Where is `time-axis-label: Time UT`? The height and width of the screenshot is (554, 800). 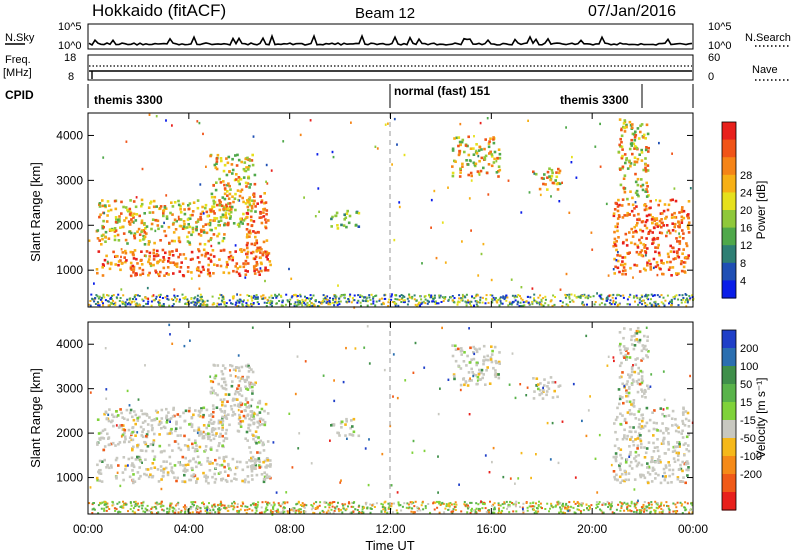
time-axis-label: Time UT is located at coordinates (389, 545).